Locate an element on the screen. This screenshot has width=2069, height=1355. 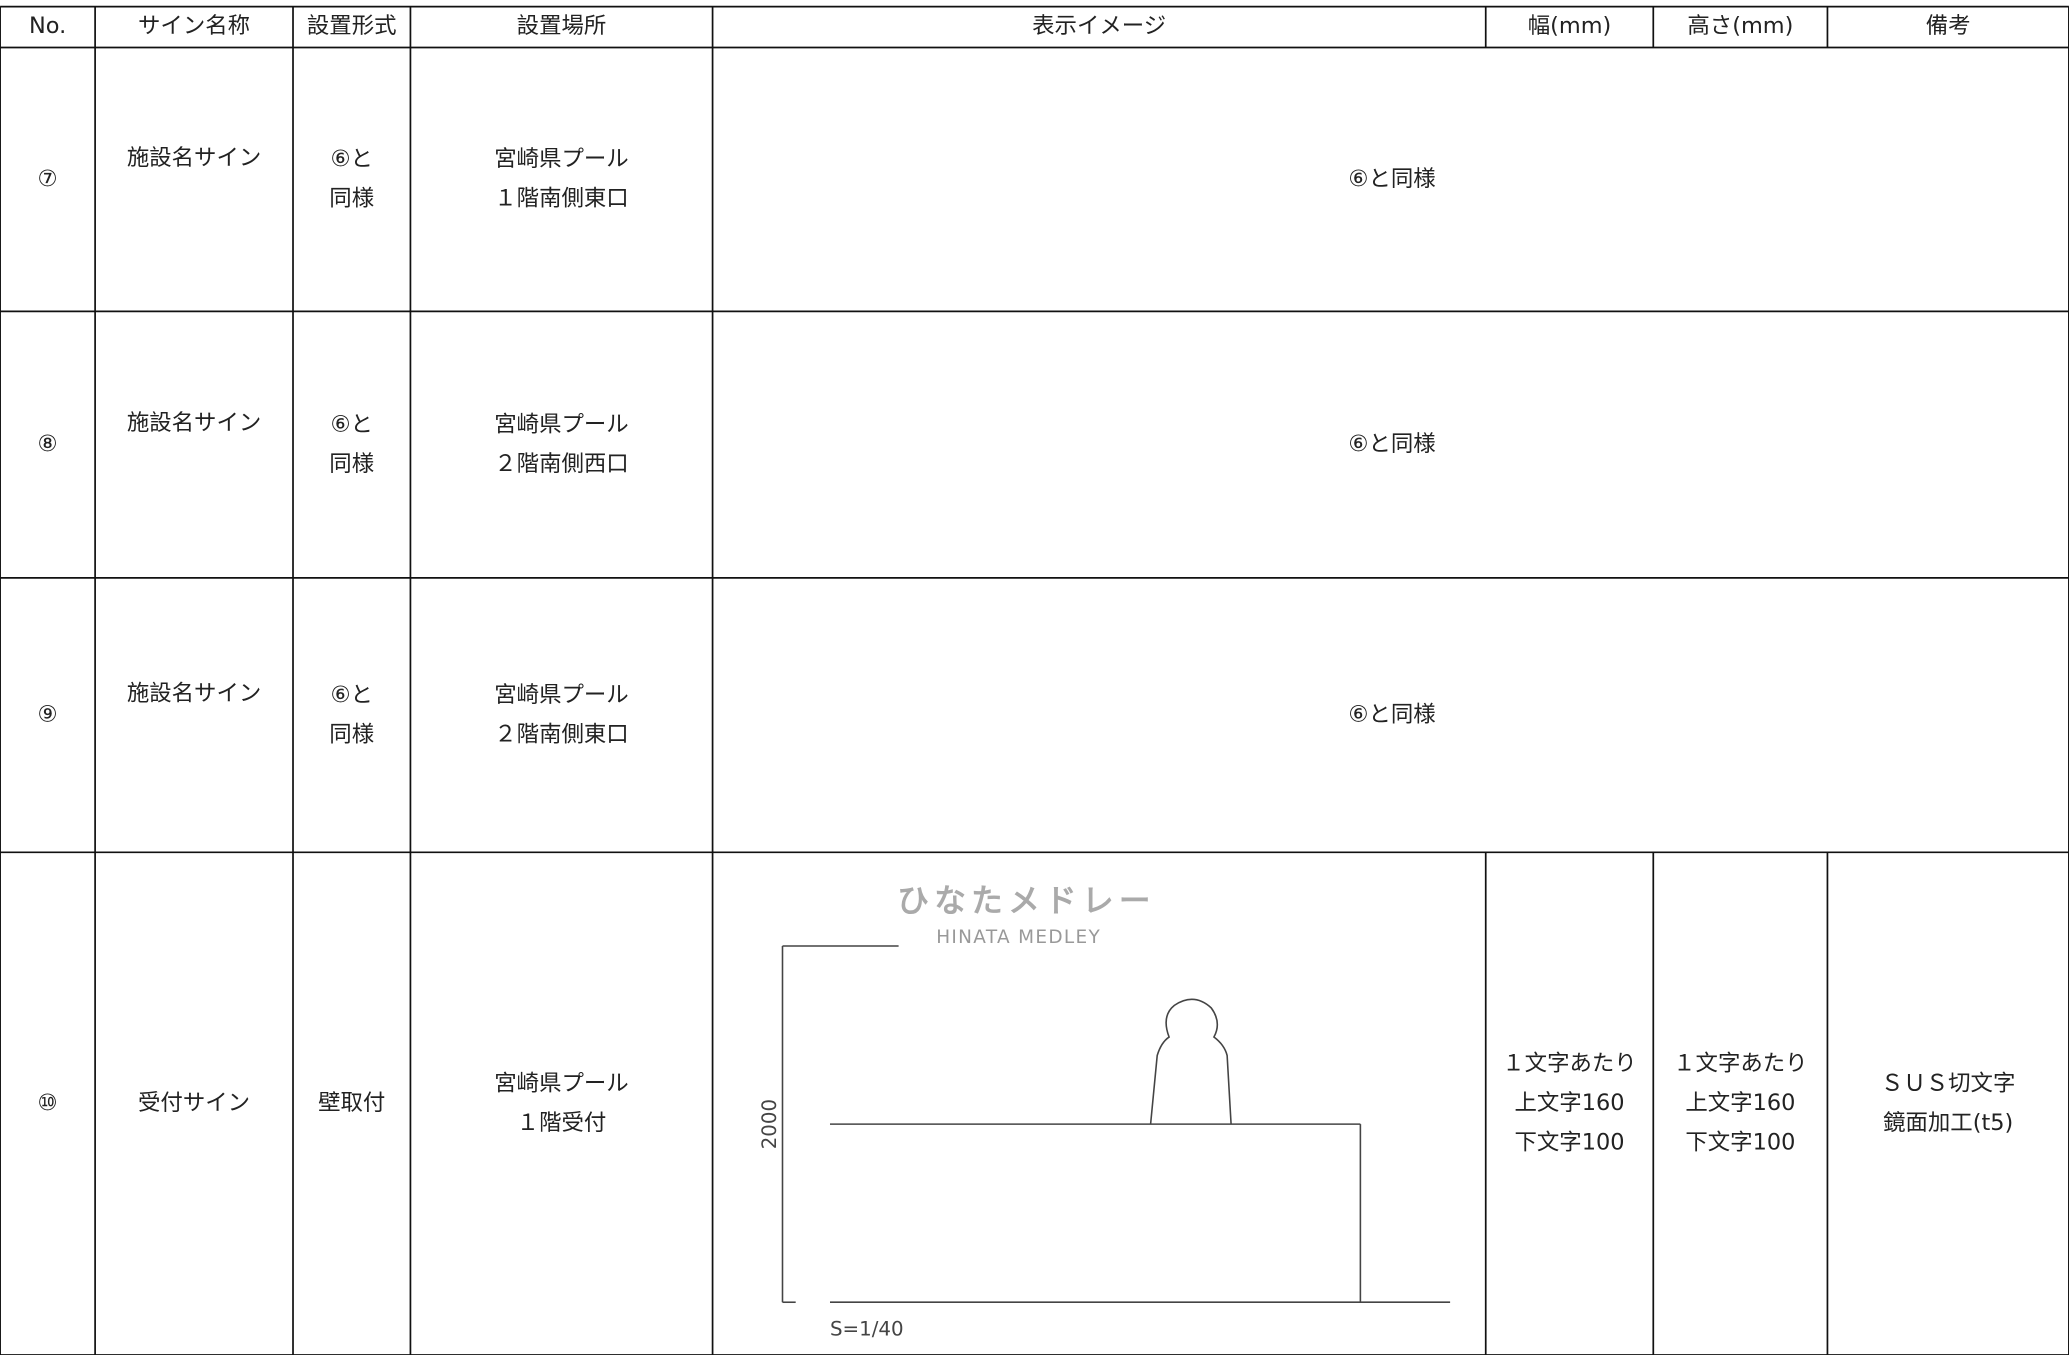
row-number: ⑩ is located at coordinates (48, 1103).